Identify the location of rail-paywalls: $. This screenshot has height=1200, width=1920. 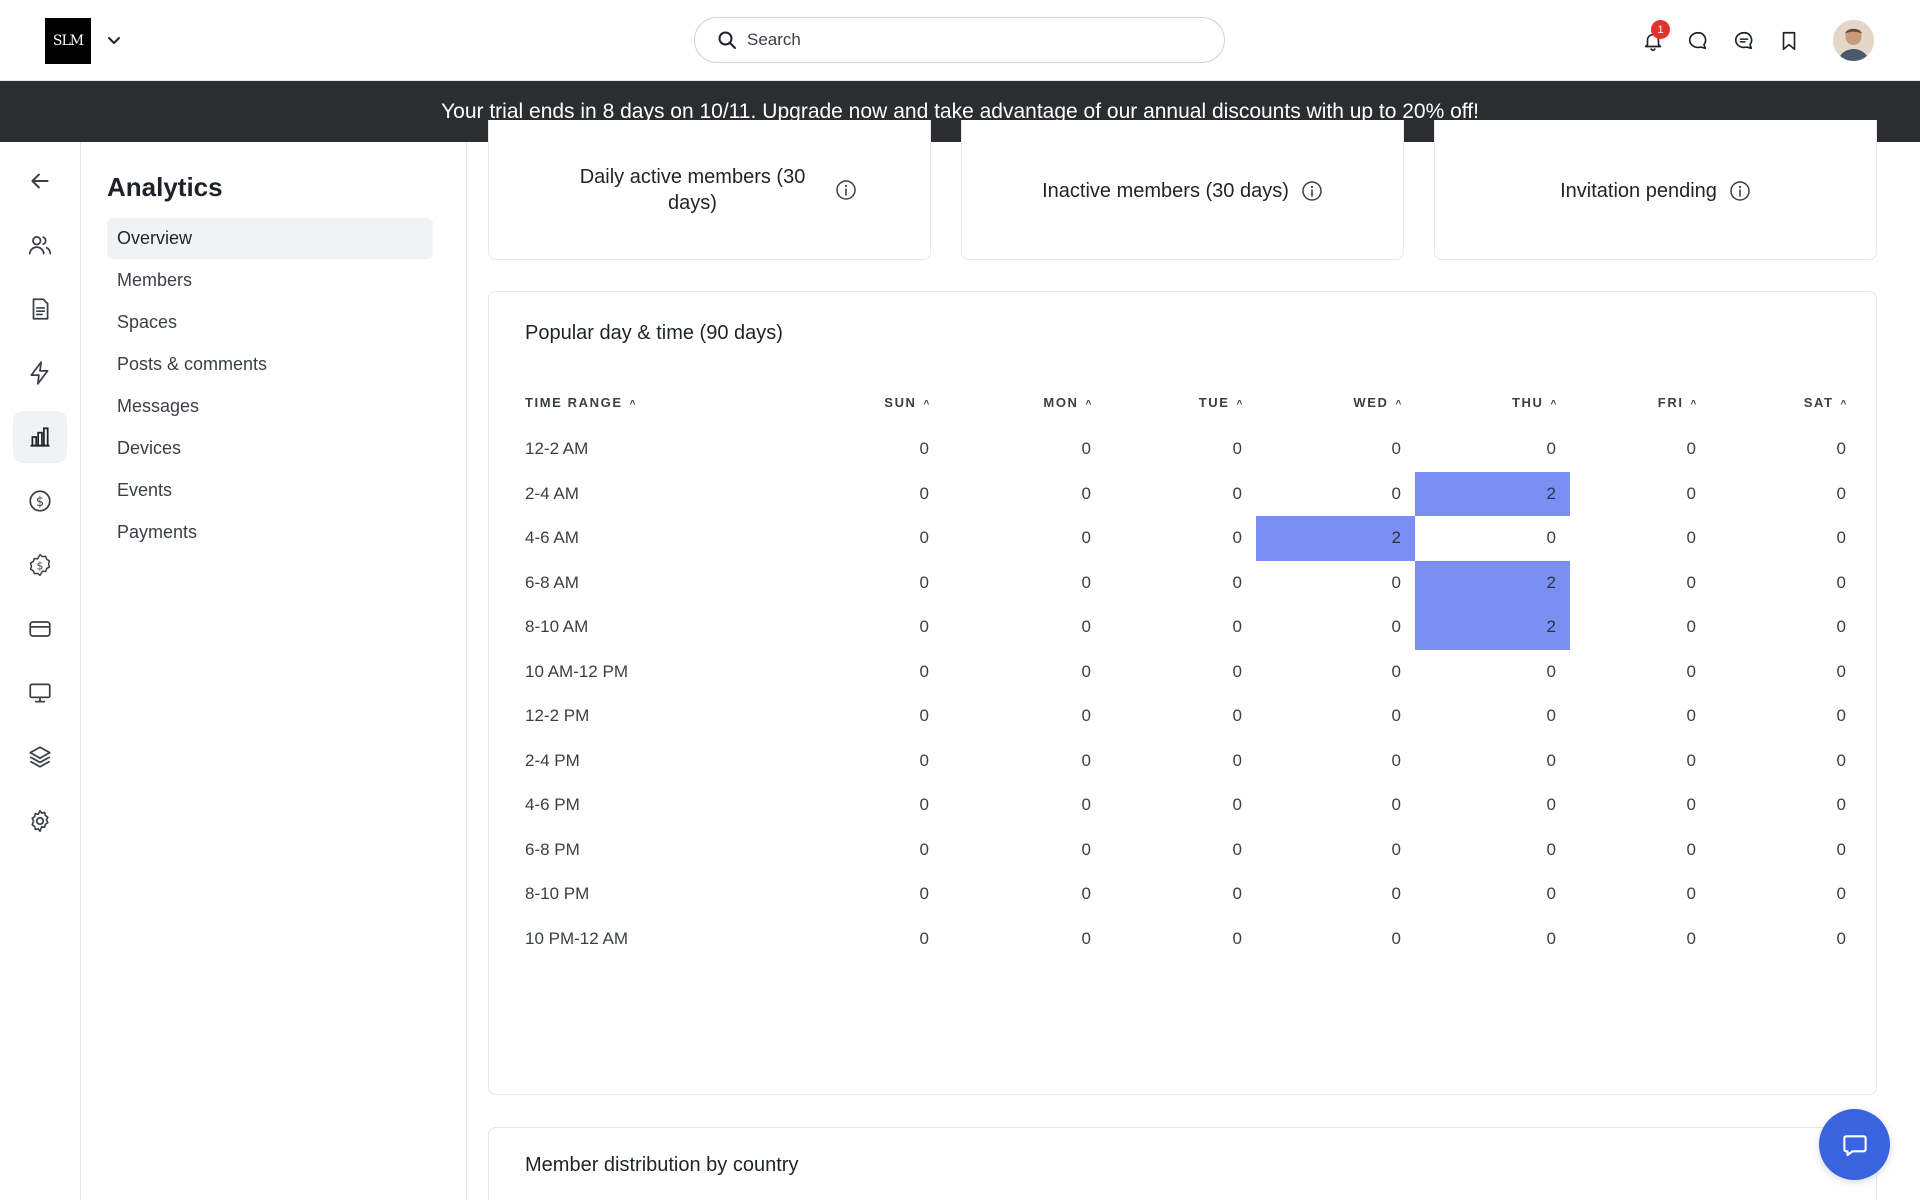
(40, 565).